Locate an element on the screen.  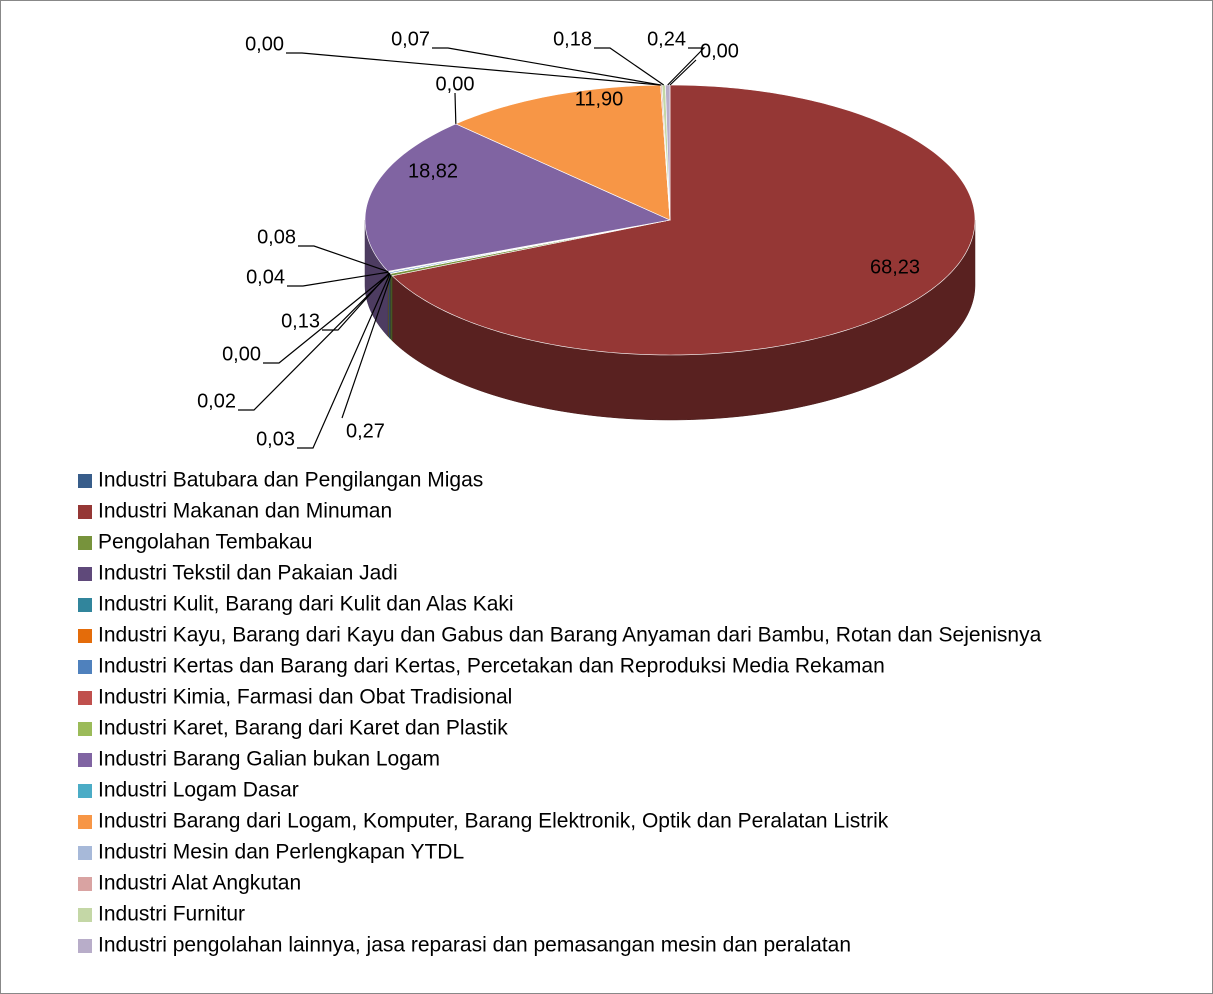
data-label: 0,03 is located at coordinates (275, 439).